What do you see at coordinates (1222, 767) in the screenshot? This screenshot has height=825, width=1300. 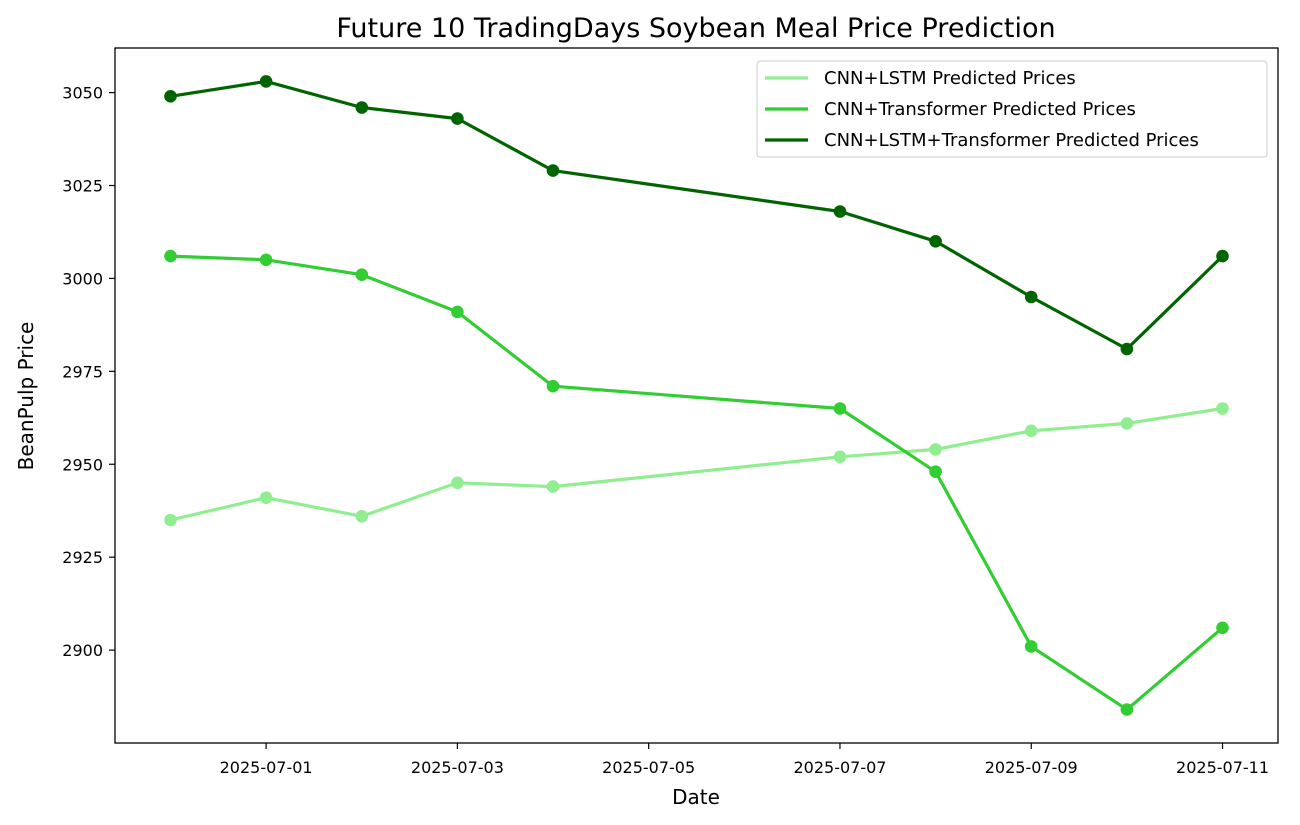 I see `x-tick-label: 2025-07-11` at bounding box center [1222, 767].